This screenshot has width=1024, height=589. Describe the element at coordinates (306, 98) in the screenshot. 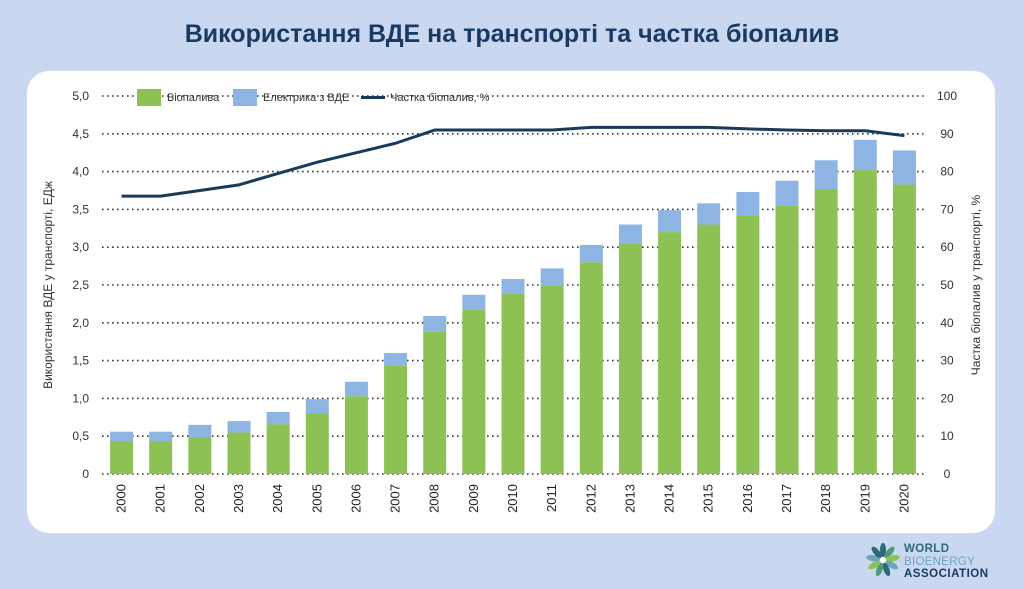

I see `legend-label-electricity: Електрика з ВДЕ` at that location.